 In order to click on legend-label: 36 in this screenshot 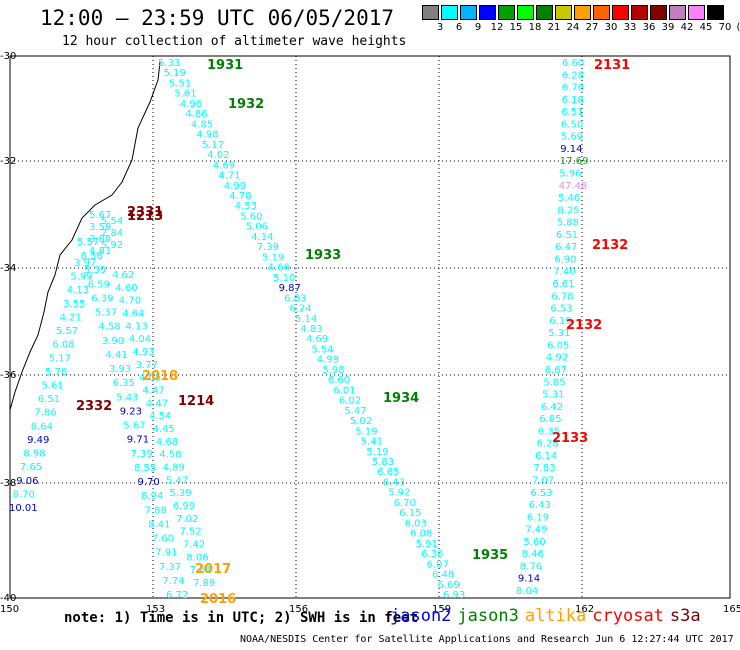, I will do `click(649, 27)`.